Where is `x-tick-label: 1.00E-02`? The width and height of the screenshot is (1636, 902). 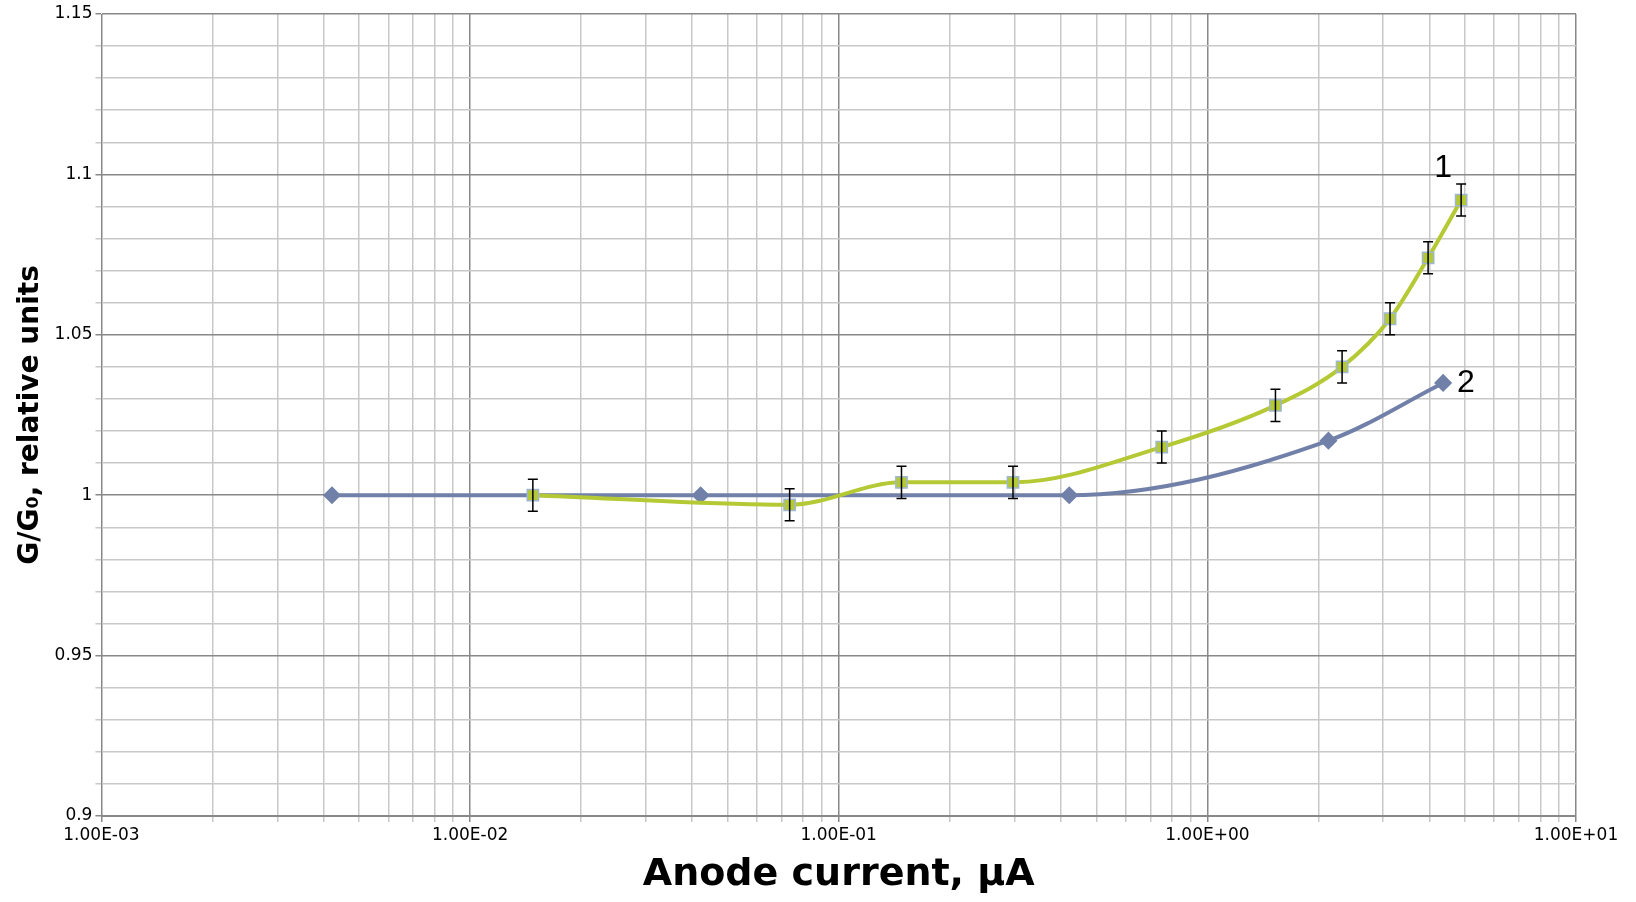 x-tick-label: 1.00E-02 is located at coordinates (470, 833).